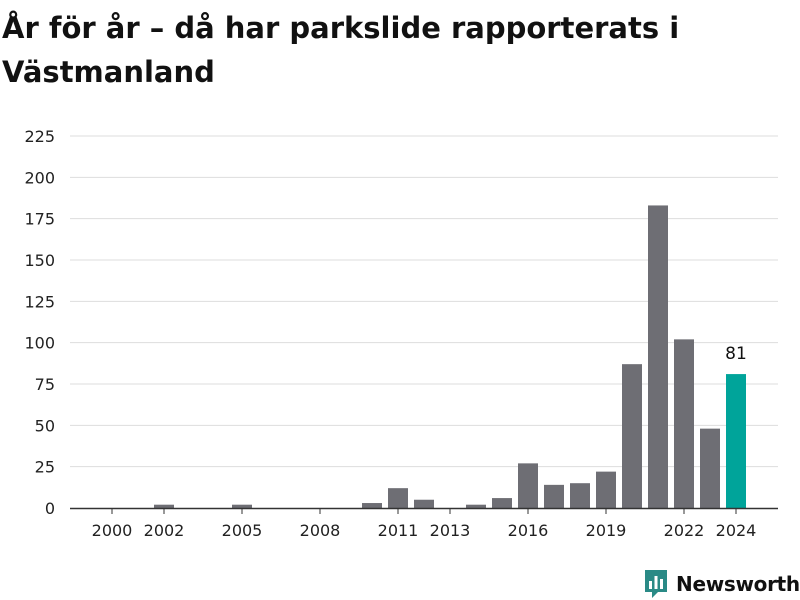 This screenshot has height=600, width=800. I want to click on y-tick-label: 25, so click(45, 467).